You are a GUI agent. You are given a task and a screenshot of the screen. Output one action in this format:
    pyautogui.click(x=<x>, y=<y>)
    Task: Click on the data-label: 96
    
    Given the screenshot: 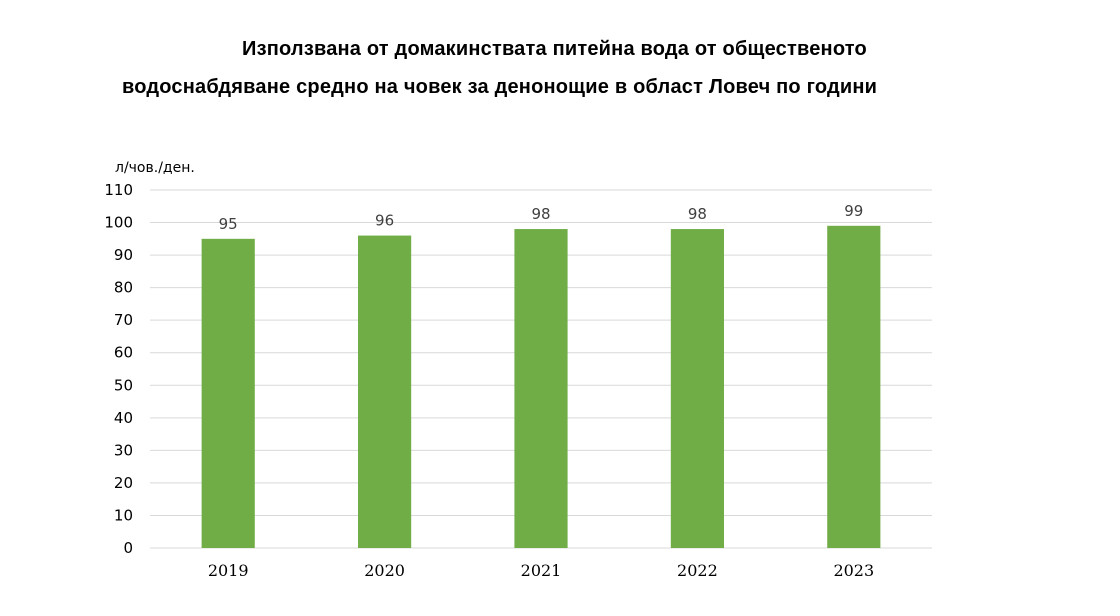 What is the action you would take?
    pyautogui.click(x=384, y=221)
    